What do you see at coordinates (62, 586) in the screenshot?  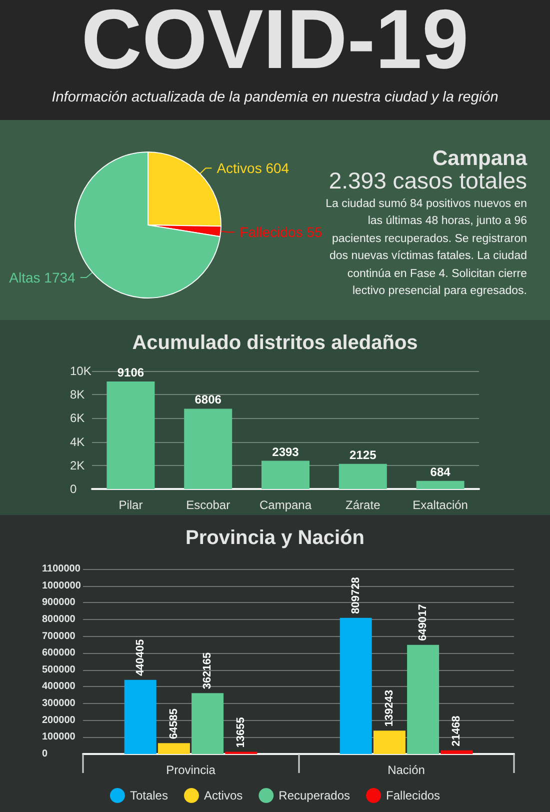 I see `y-tick-label: 1000000` at bounding box center [62, 586].